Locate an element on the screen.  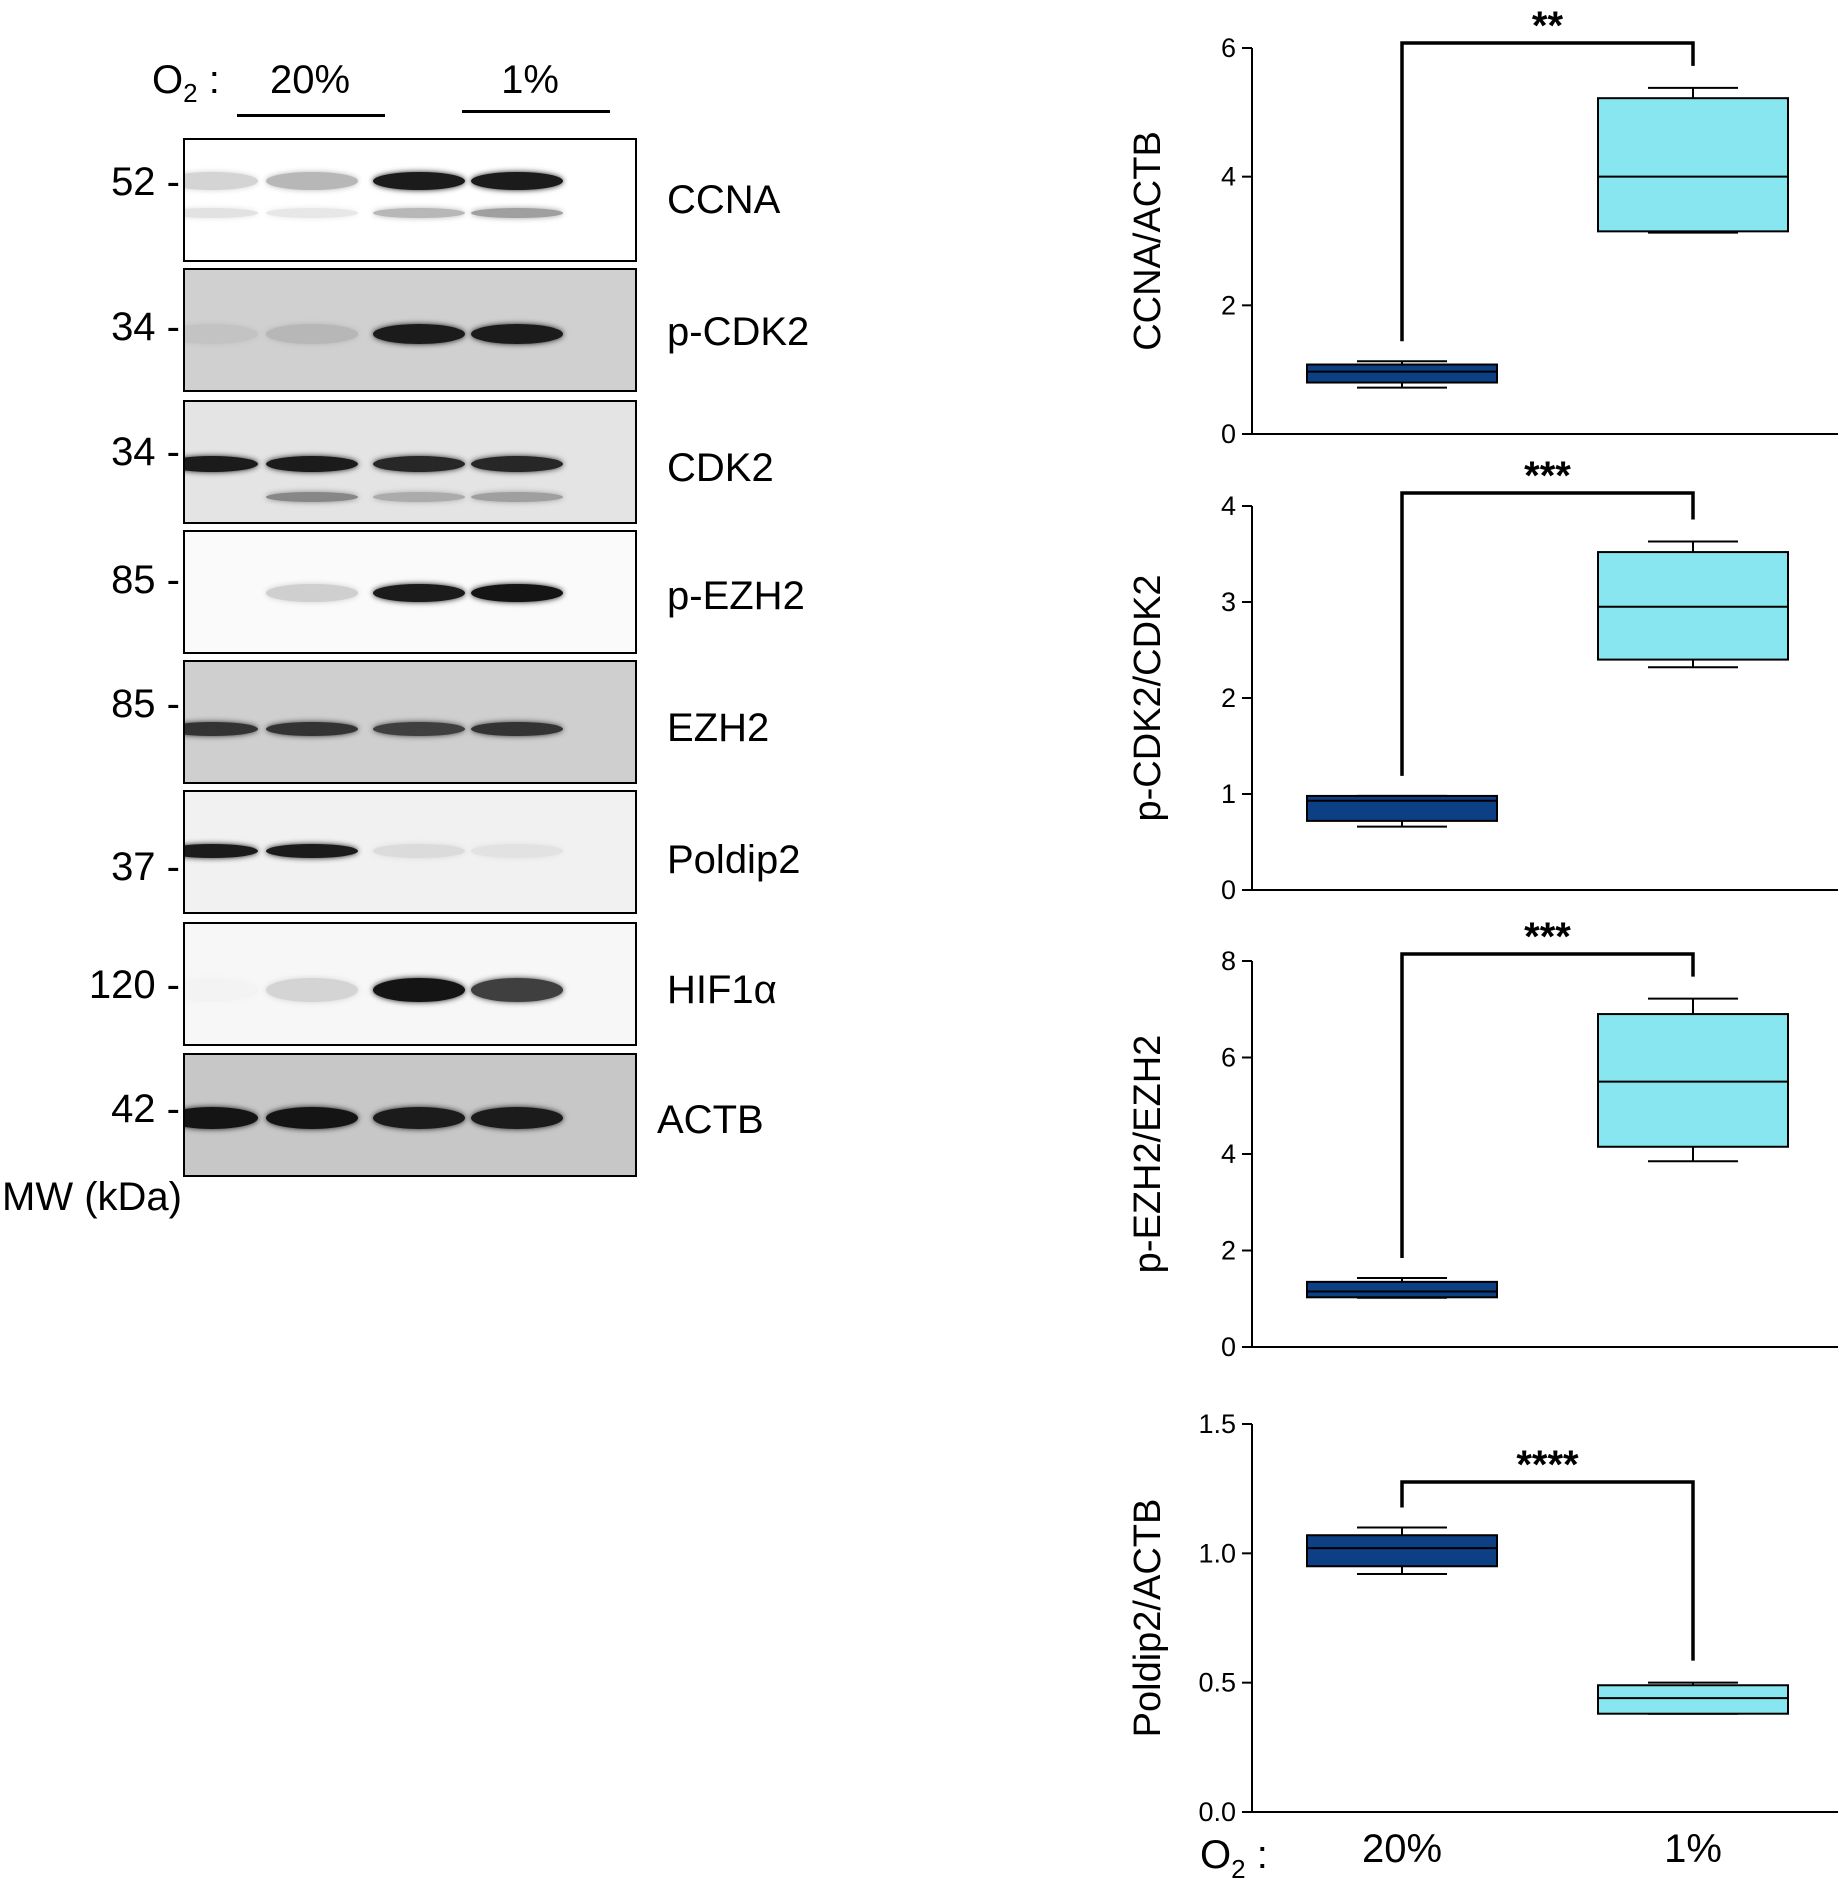
y-axis-label: p-CDK2/CDK2 is located at coordinates (1148, 697).